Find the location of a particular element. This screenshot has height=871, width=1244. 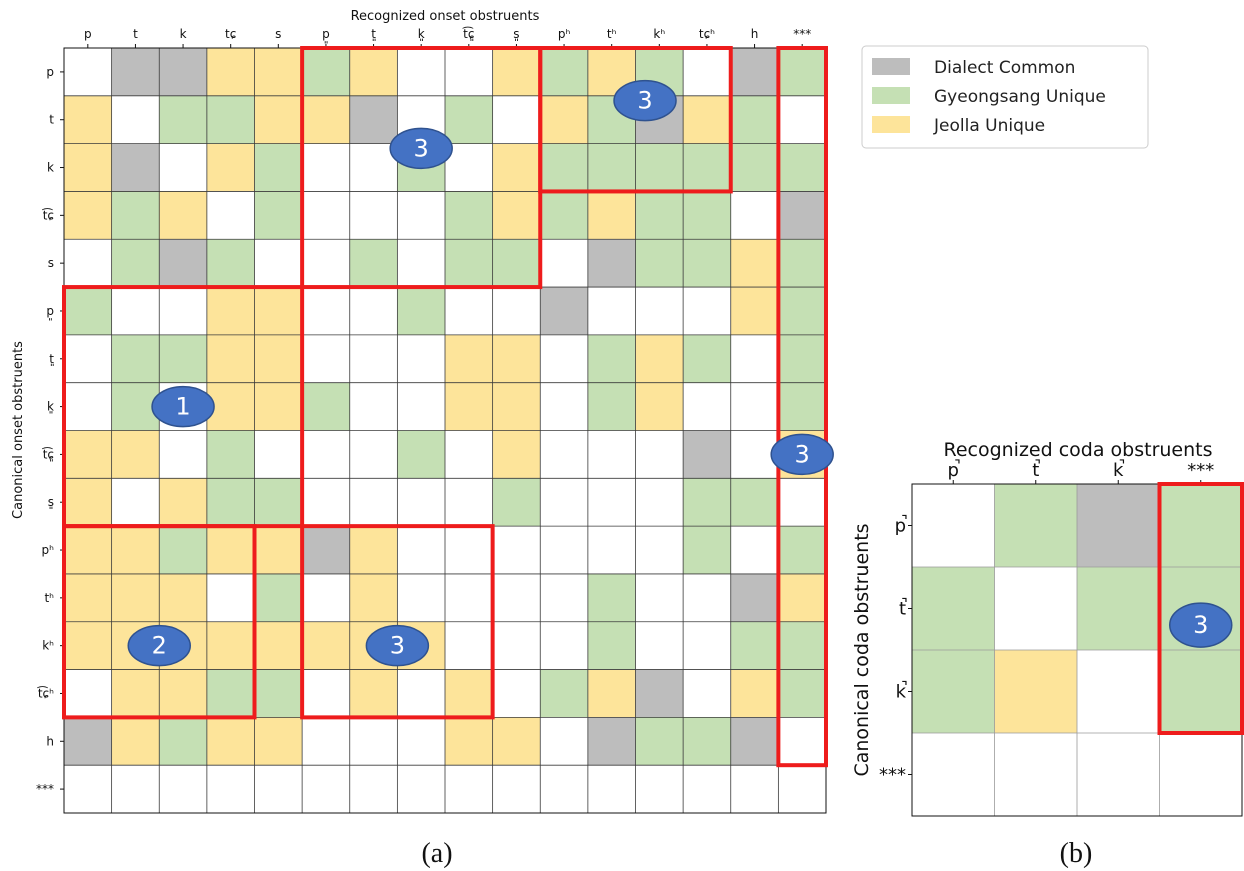

highlight-box is located at coordinates (1200, 608).